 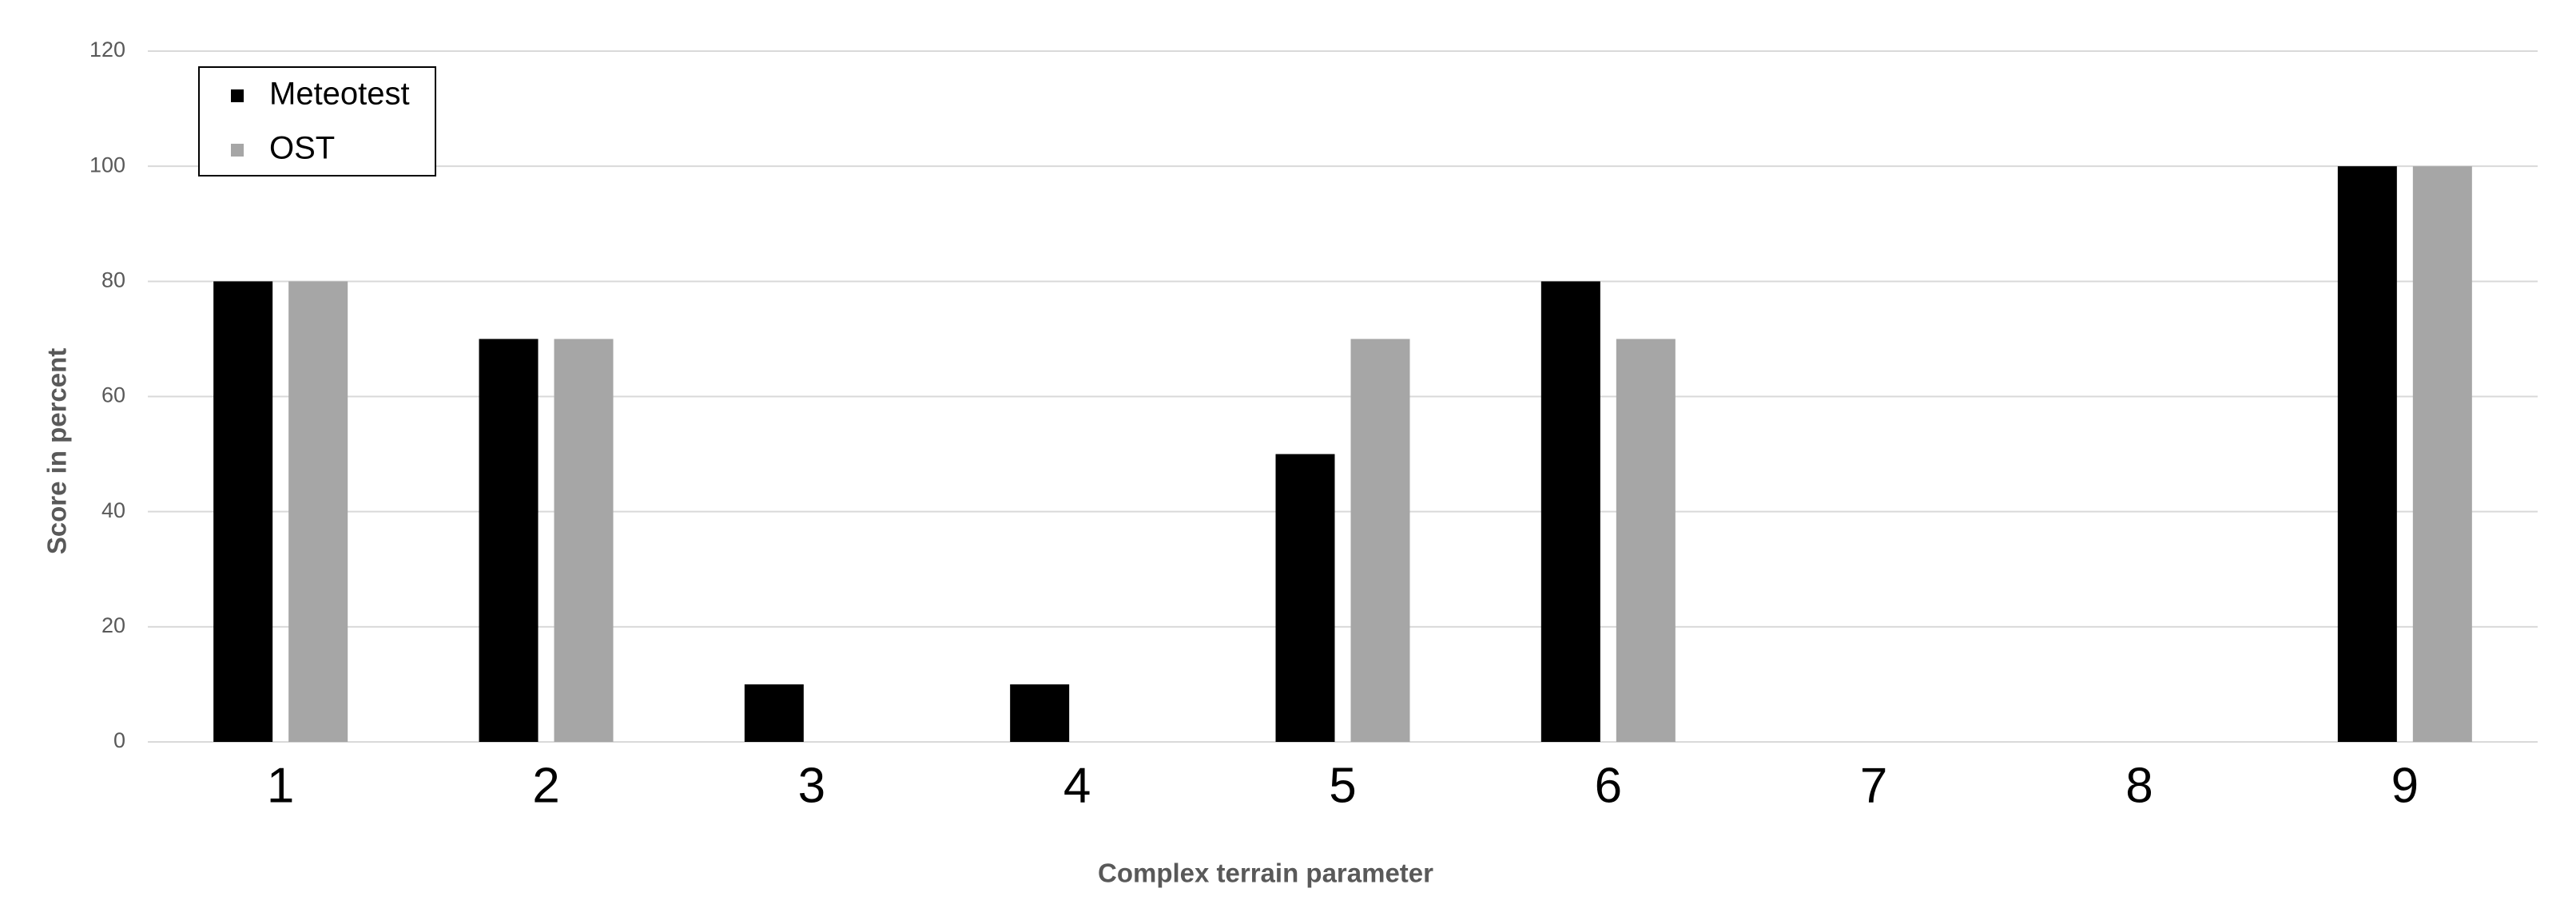 What do you see at coordinates (113, 279) in the screenshot?
I see `y-tick-label: 80` at bounding box center [113, 279].